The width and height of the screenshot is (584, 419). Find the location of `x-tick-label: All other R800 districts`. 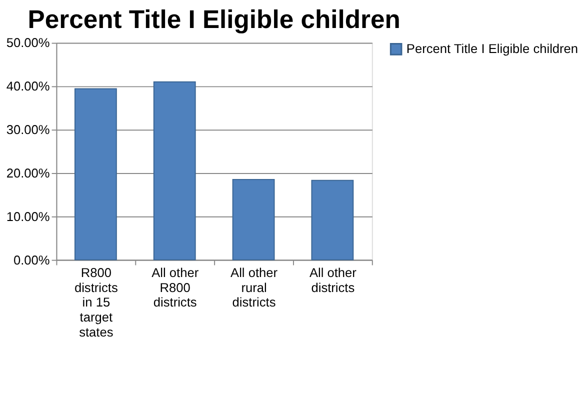

x-tick-label: All other R800 districts is located at coordinates (176, 287).